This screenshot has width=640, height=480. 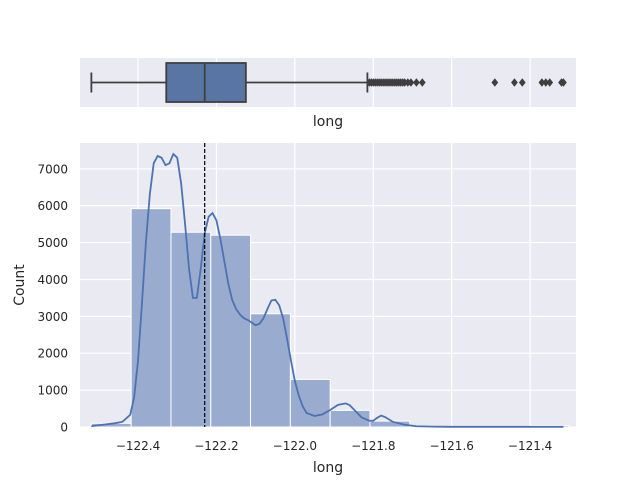 I want to click on y-axis-ticks: 0 1000 2000 3000 4000 5000 6000 7000, so click(x=52, y=298).